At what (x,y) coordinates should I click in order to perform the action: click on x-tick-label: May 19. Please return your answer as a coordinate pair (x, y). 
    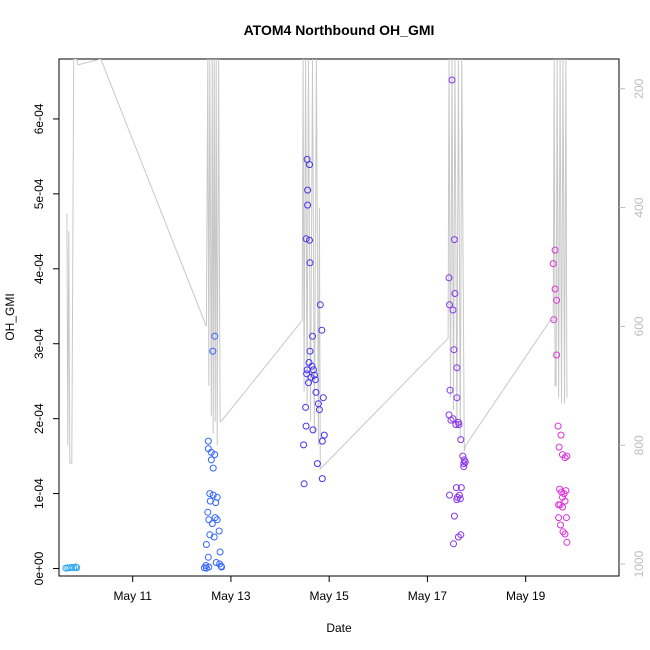
    Looking at the image, I should click on (526, 596).